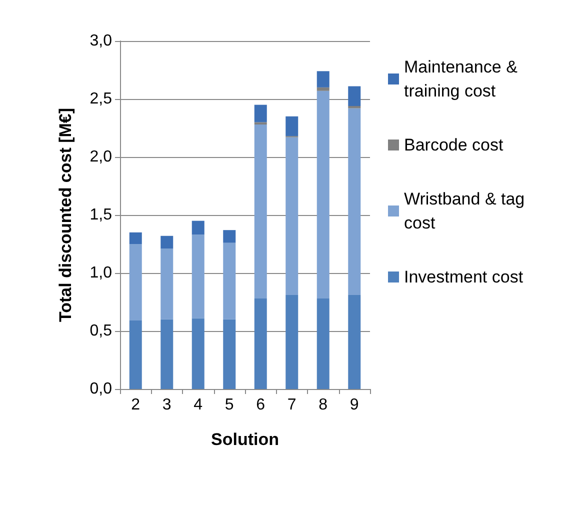  I want to click on x-tick-label: 3, so click(167, 405).